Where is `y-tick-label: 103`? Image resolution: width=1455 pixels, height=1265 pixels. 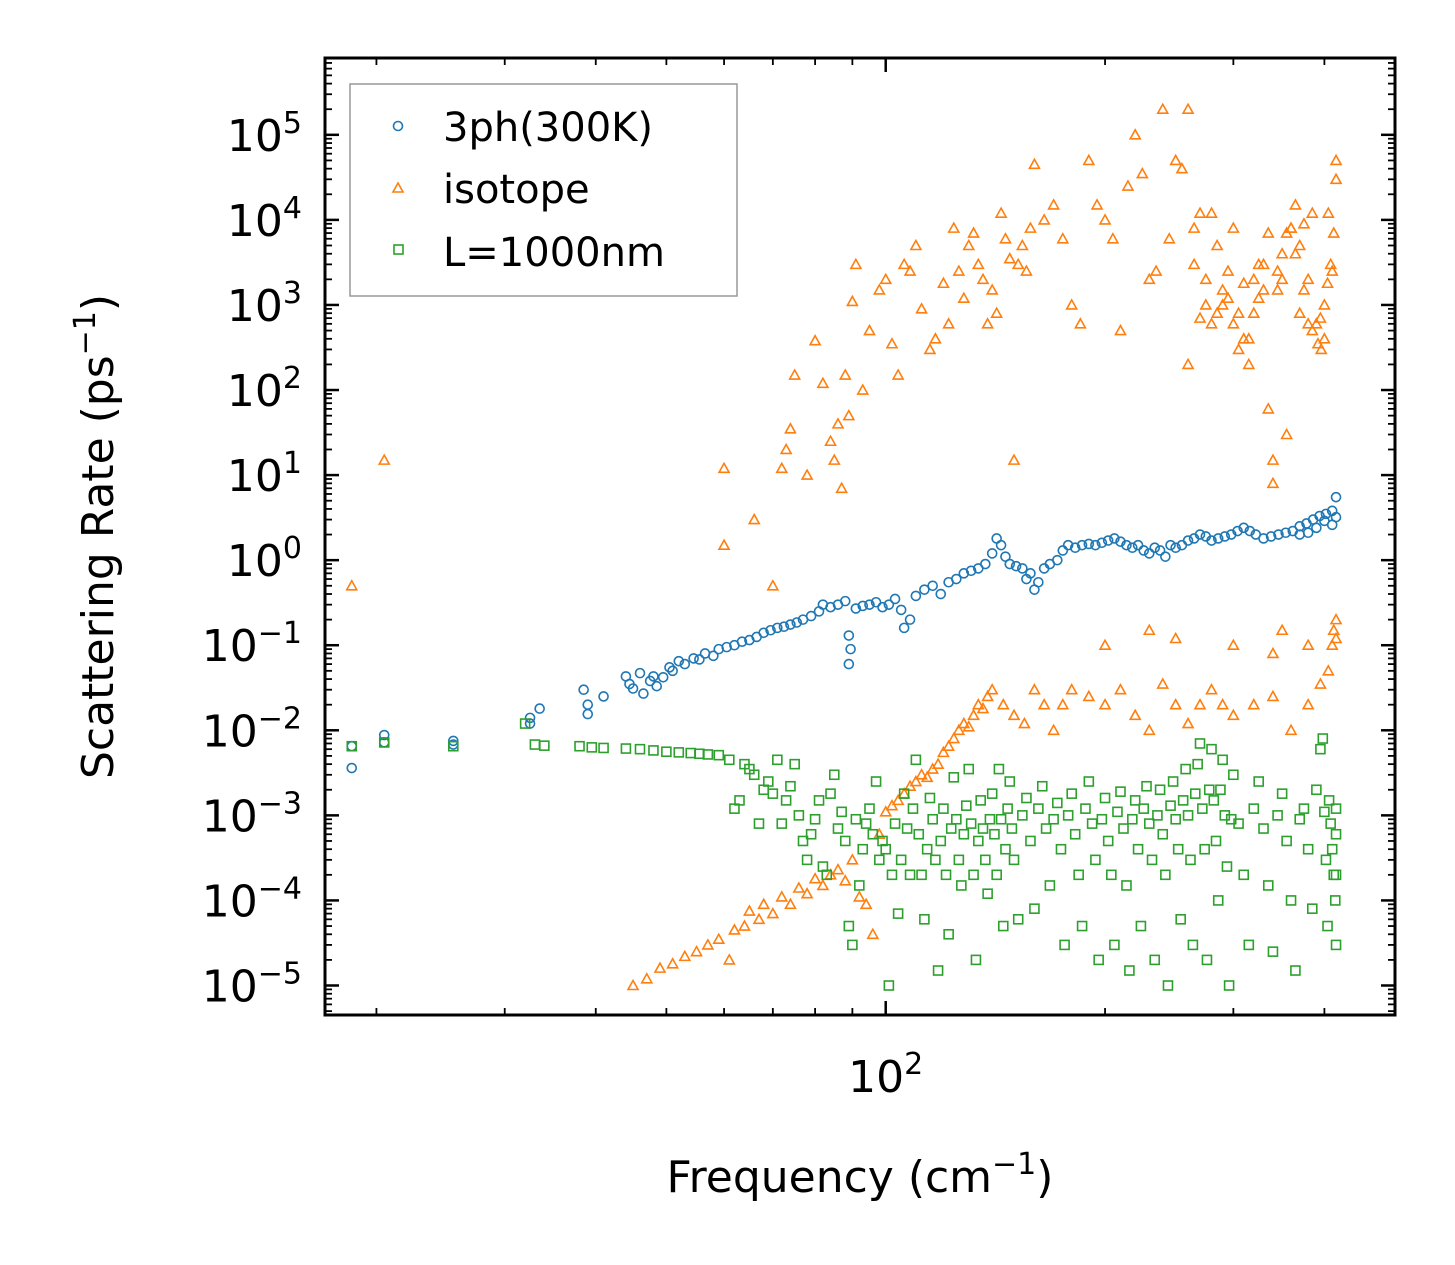 y-tick-label: 103 is located at coordinates (264, 304).